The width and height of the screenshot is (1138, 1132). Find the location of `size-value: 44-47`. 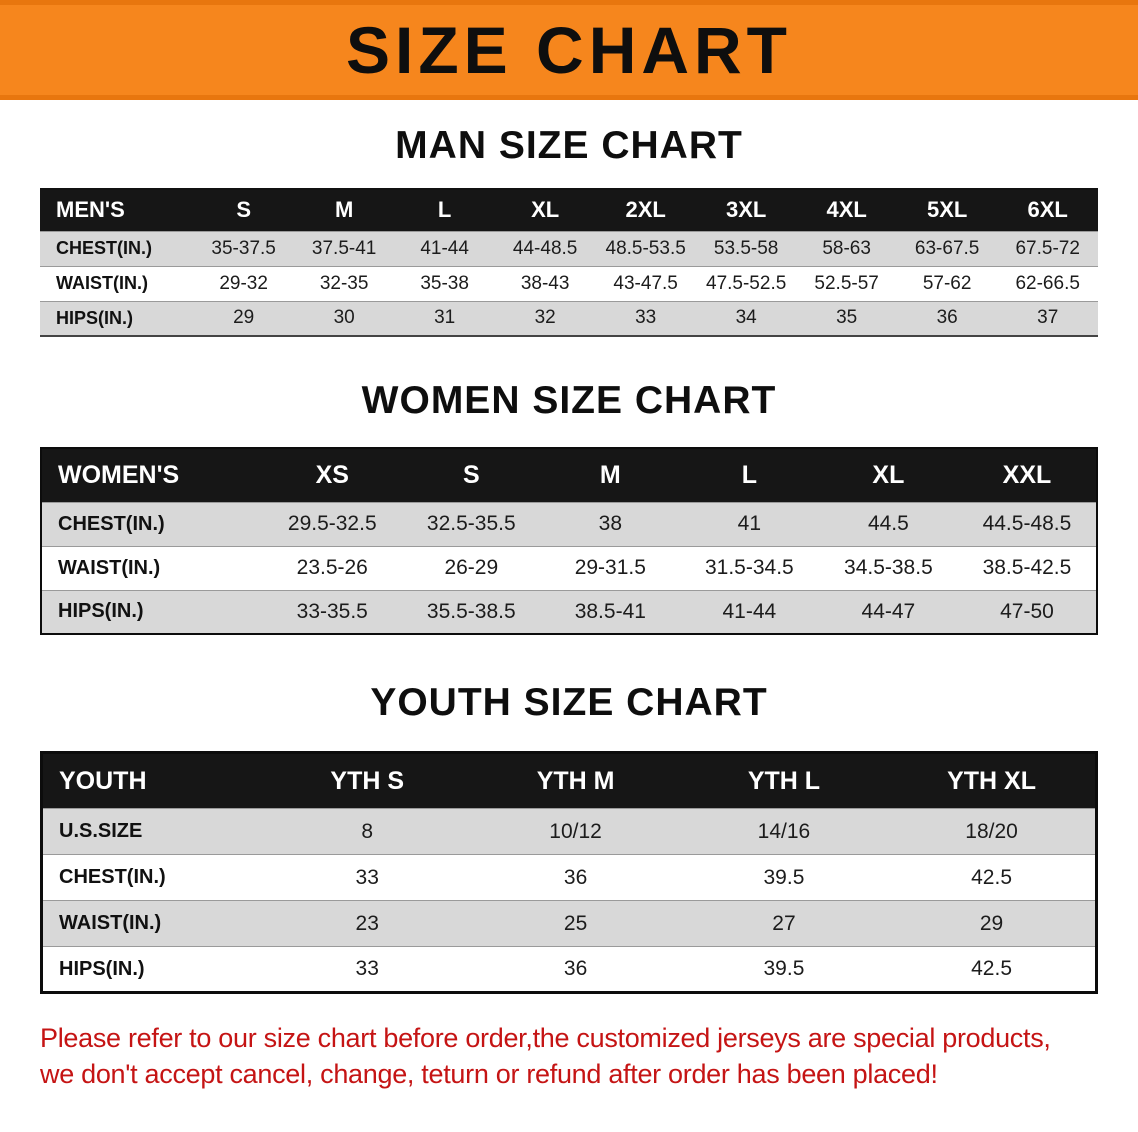

size-value: 44-47 is located at coordinates (888, 611).